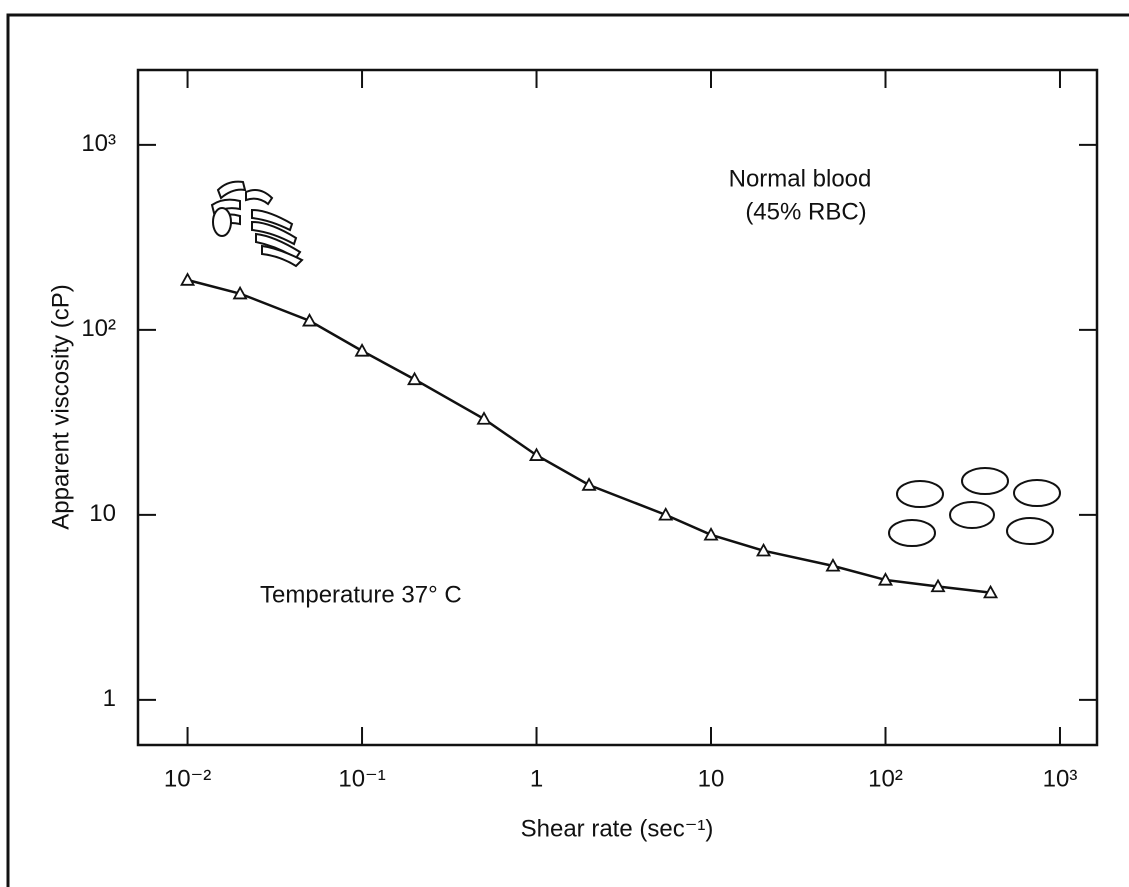  Describe the element at coordinates (60, 406) in the screenshot. I see `y-axis-label: Apparent viscosity (cP)` at that location.